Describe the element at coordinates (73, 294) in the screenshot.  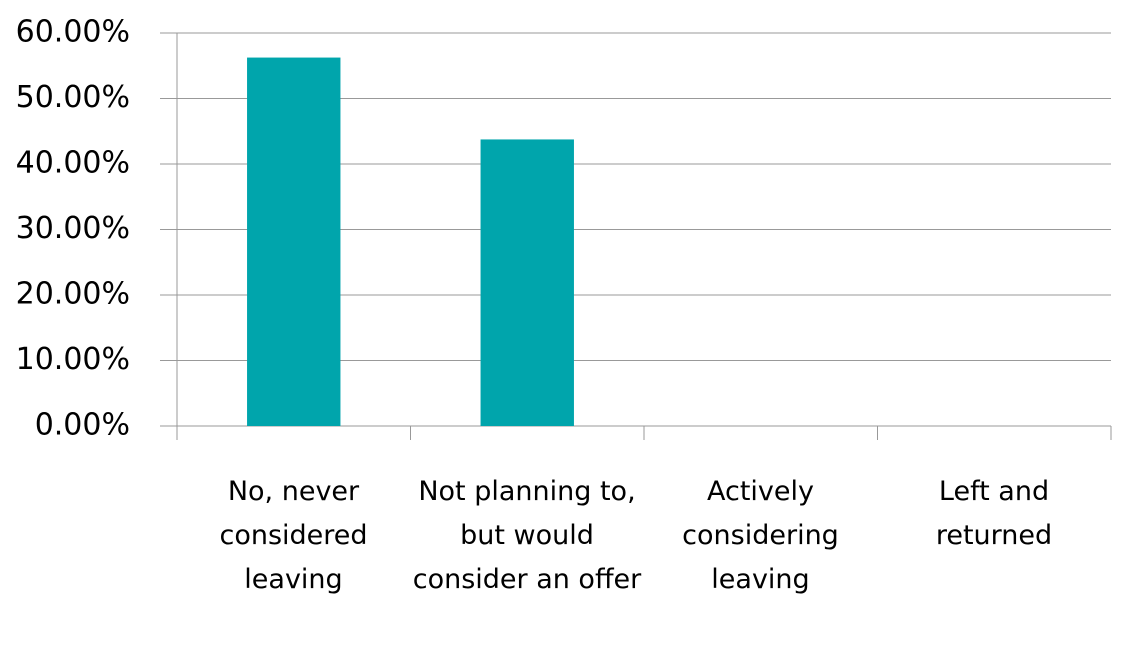
I see `y-tick-label: 20.00%` at that location.